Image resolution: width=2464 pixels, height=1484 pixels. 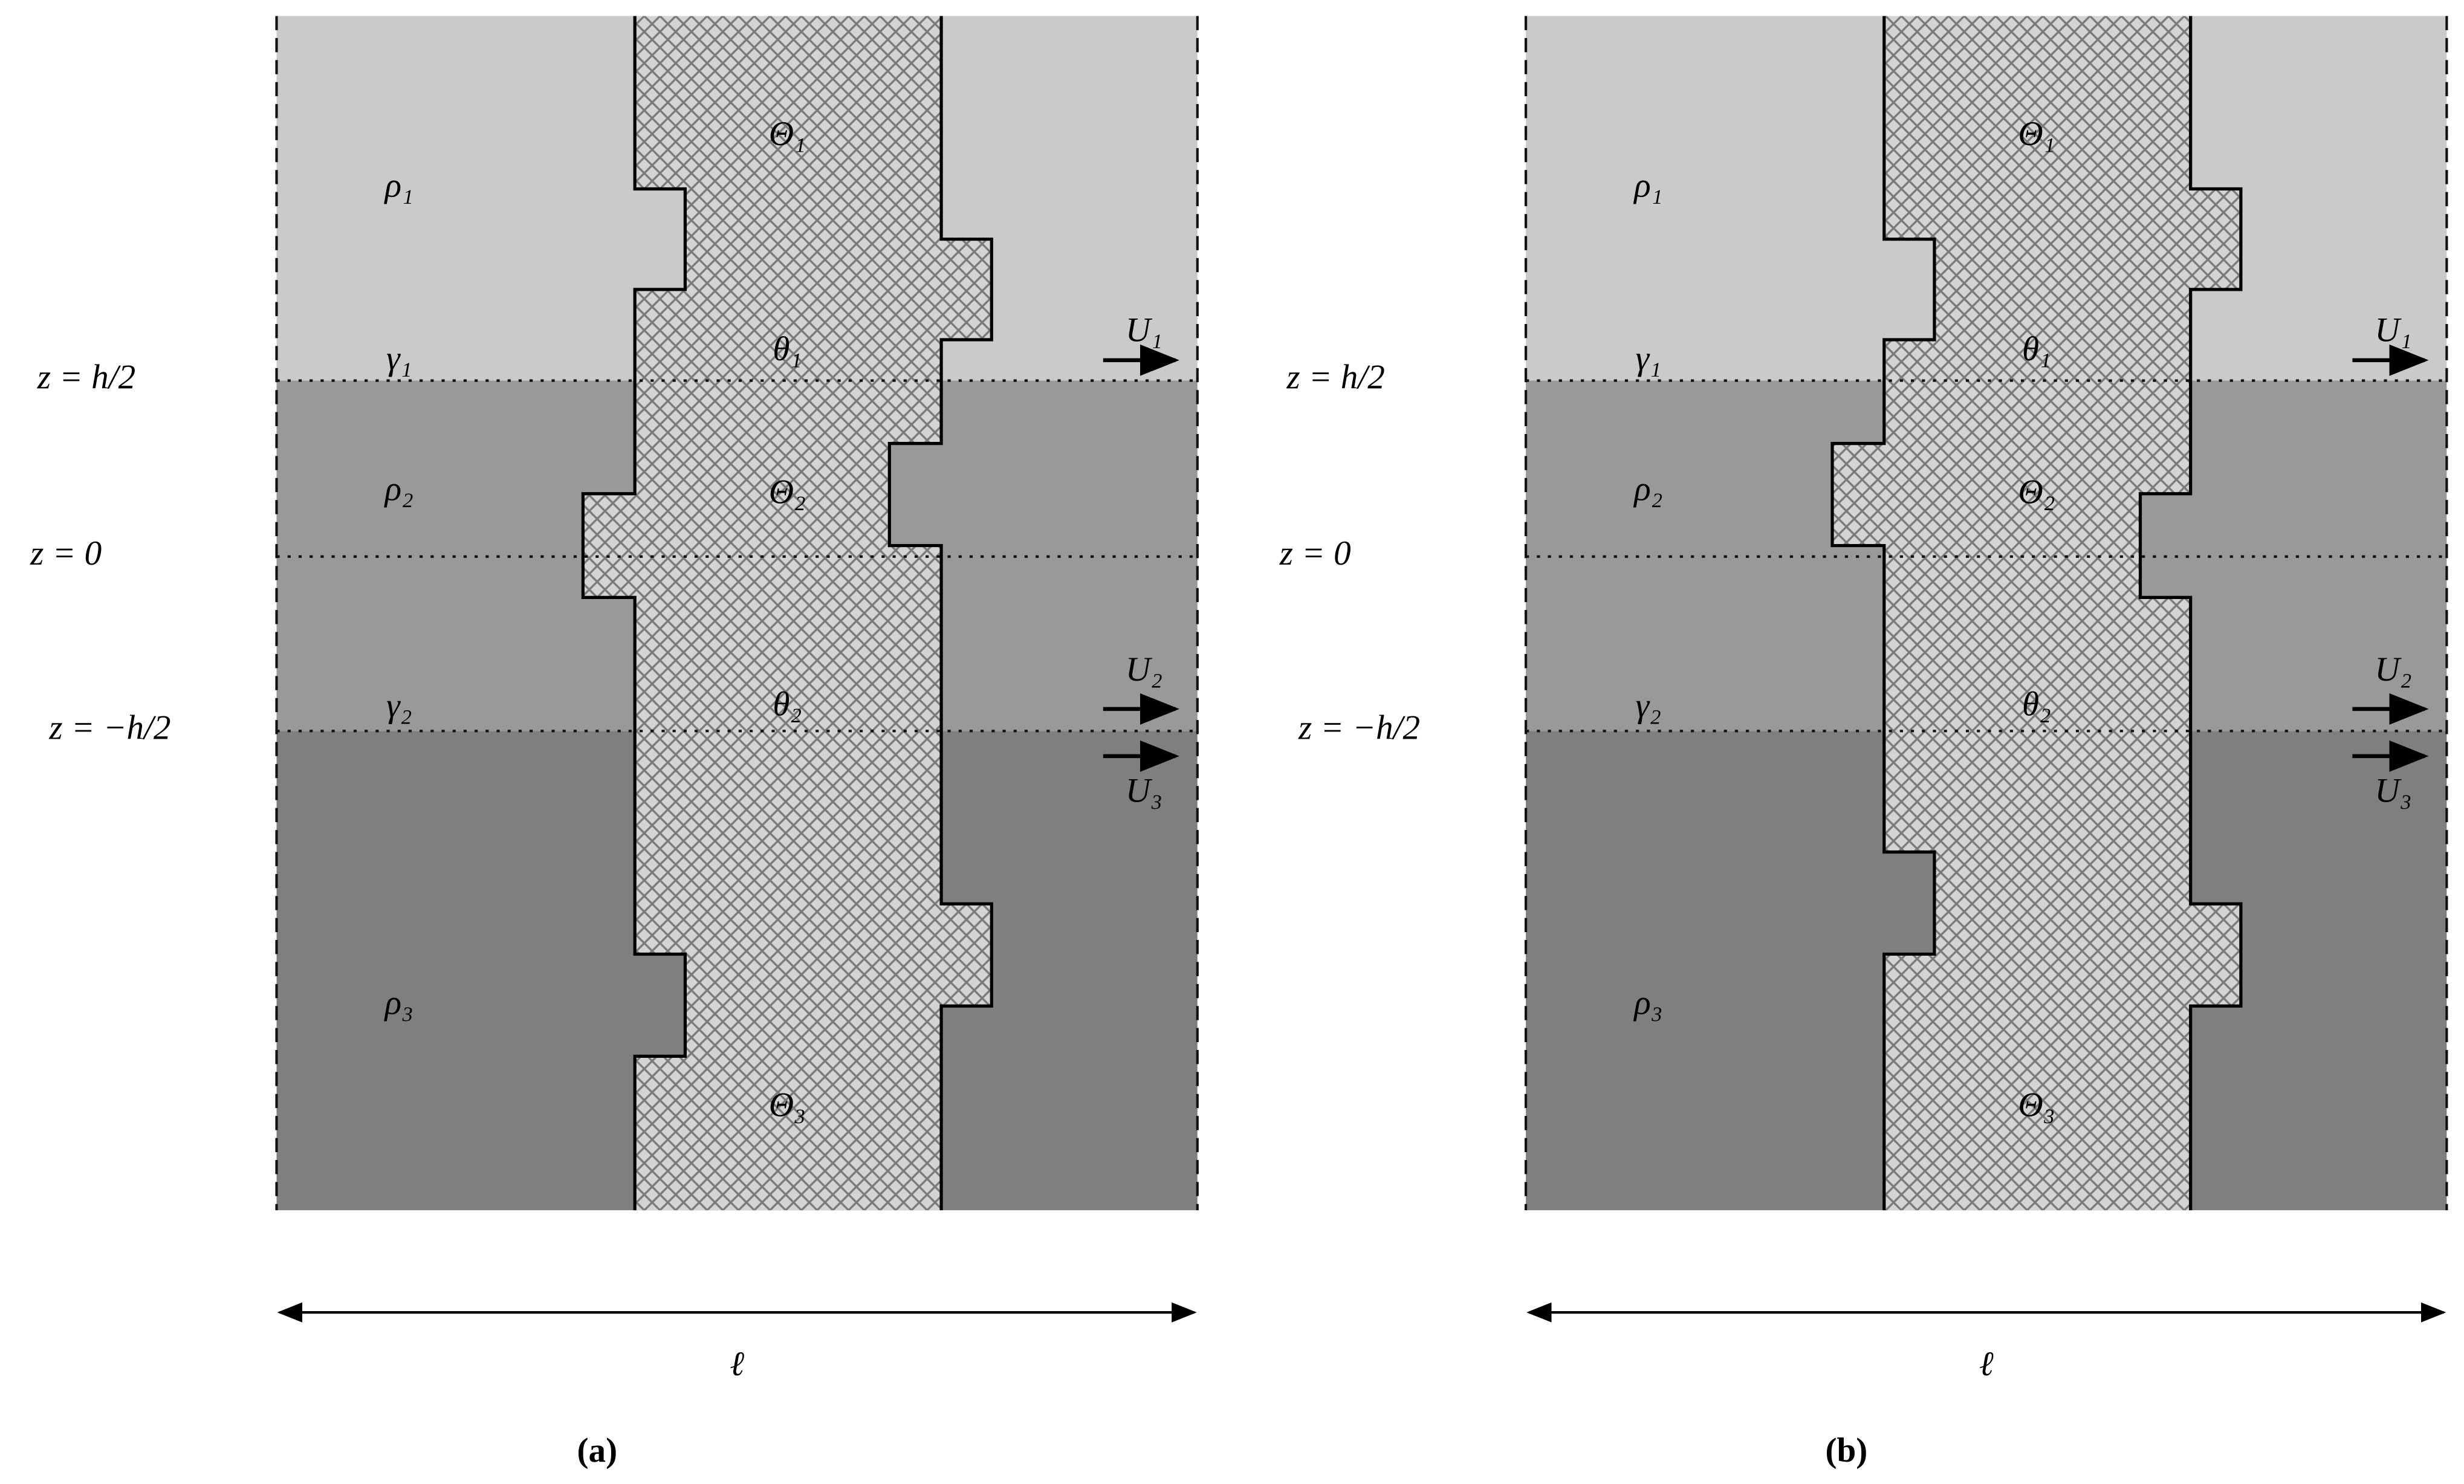 I want to click on caption: (b), so click(x=1846, y=1450).